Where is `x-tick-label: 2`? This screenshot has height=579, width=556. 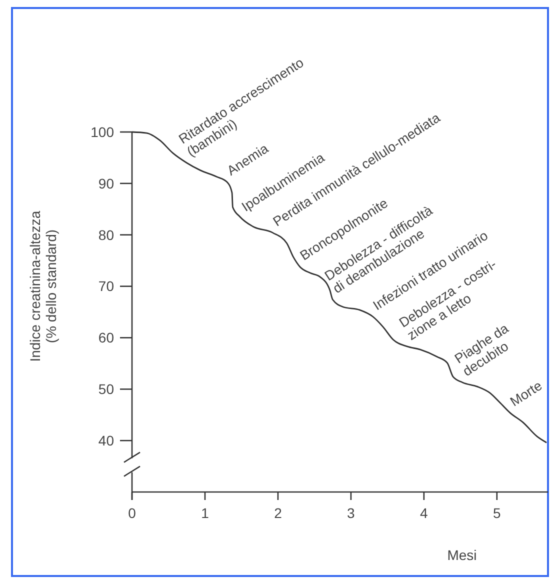 x-tick-label: 2 is located at coordinates (278, 513).